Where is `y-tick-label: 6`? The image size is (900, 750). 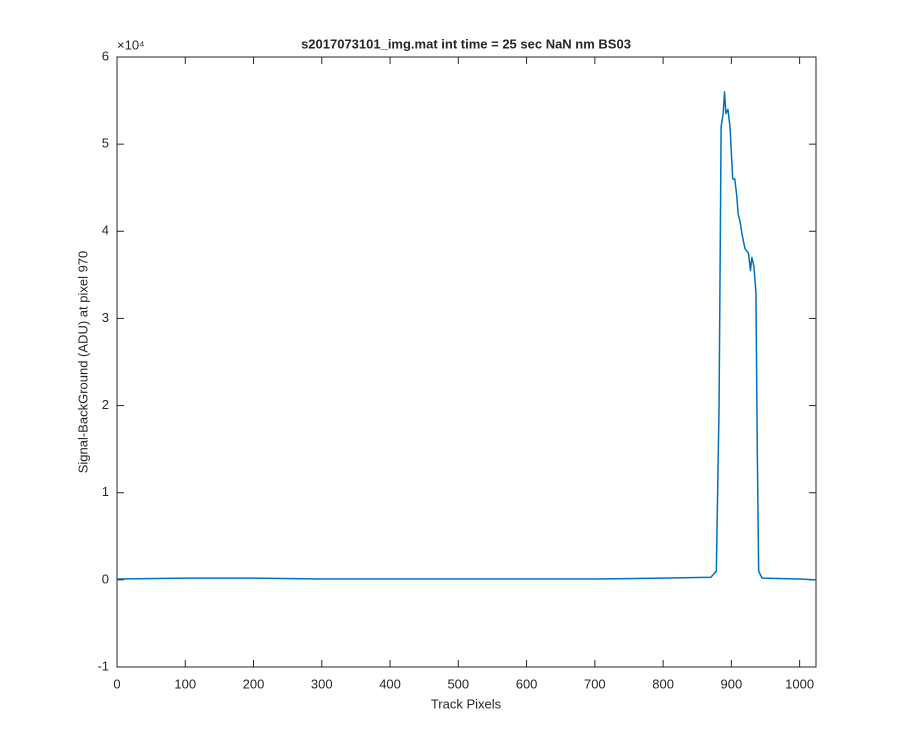 y-tick-label: 6 is located at coordinates (105, 55).